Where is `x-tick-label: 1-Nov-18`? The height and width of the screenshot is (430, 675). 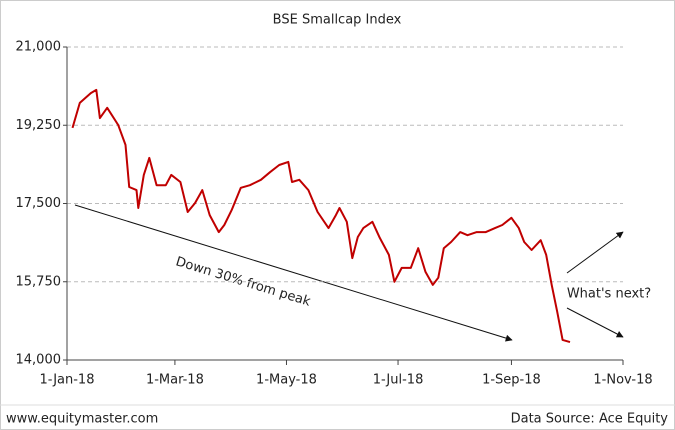 x-tick-label: 1-Nov-18 is located at coordinates (622, 380).